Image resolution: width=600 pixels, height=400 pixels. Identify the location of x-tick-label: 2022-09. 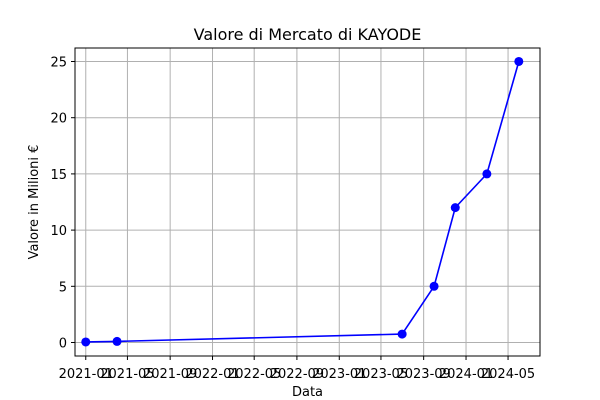
(297, 374).